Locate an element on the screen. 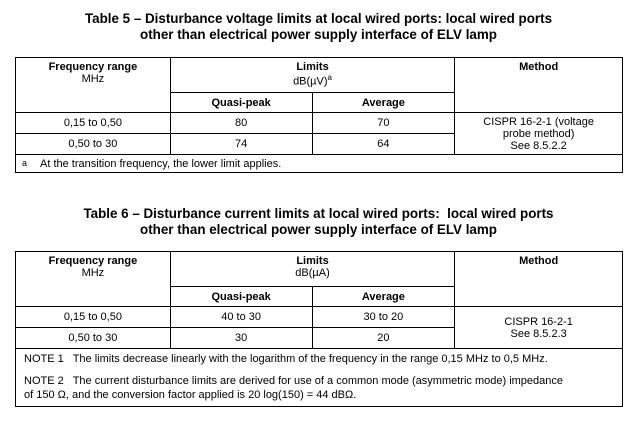  limits-unit-footnote-mark: a is located at coordinates (329, 77).